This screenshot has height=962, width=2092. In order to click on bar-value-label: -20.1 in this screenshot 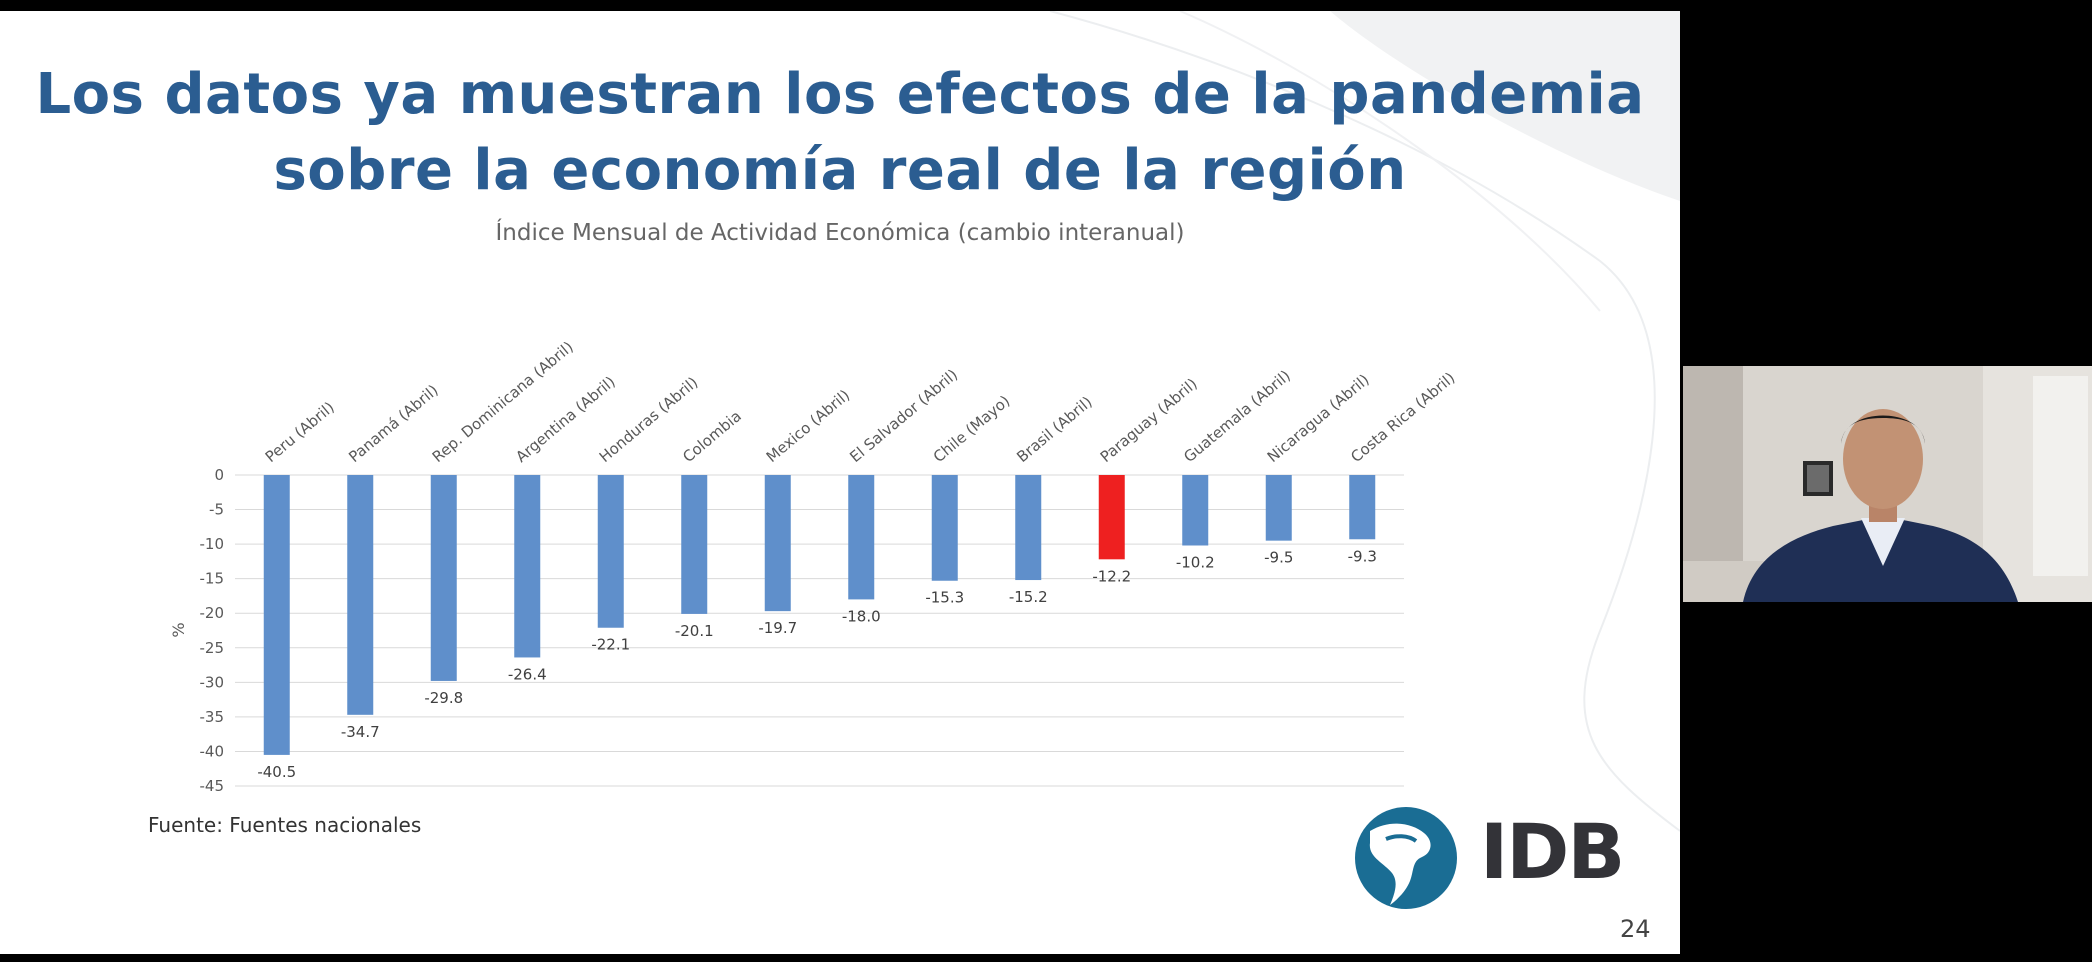, I will do `click(694, 631)`.